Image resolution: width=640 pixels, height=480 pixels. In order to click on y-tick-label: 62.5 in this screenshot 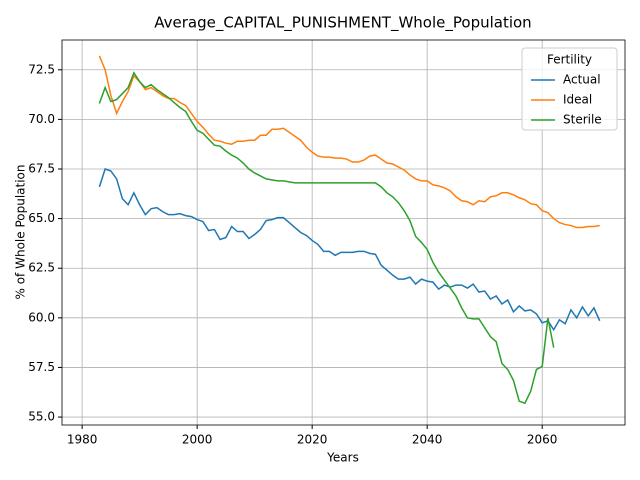, I will do `click(41, 268)`.